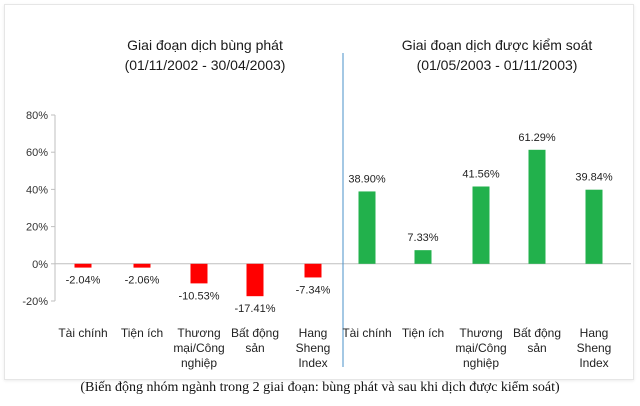 This screenshot has height=406, width=640. I want to click on data-label: -2.06%, so click(142, 281).